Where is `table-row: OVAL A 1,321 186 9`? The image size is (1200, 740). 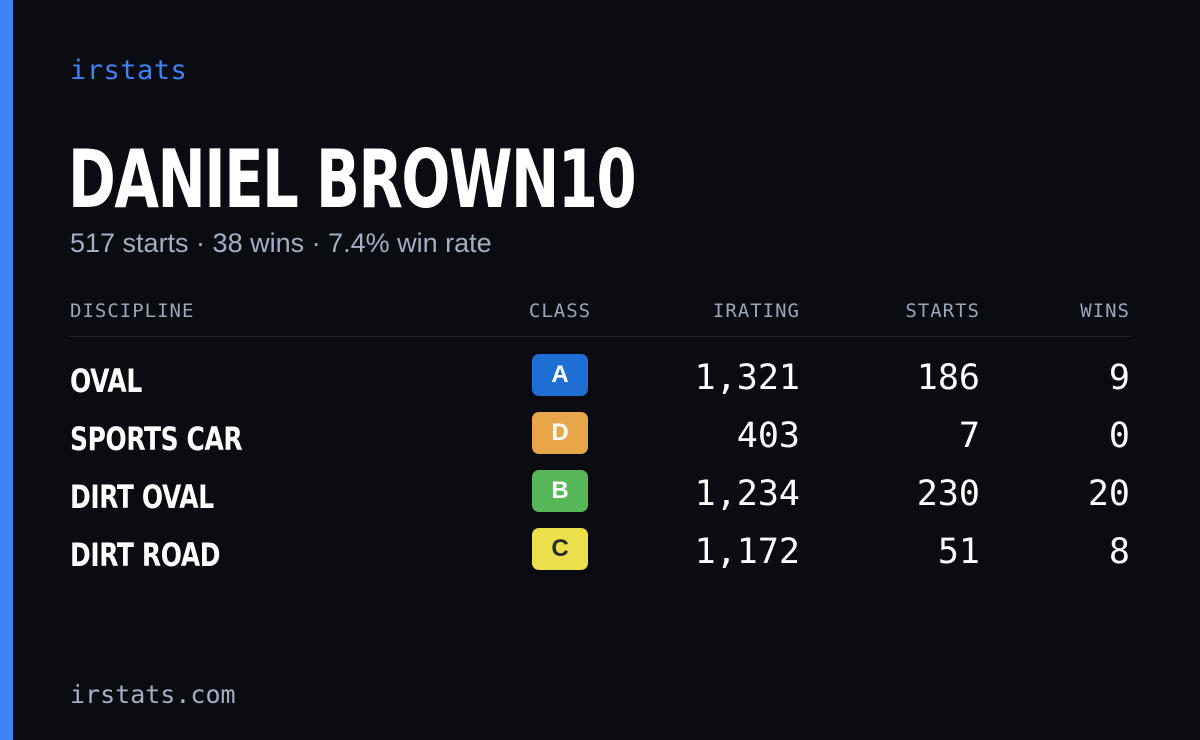
table-row: OVAL A 1,321 186 9 is located at coordinates (600, 379).